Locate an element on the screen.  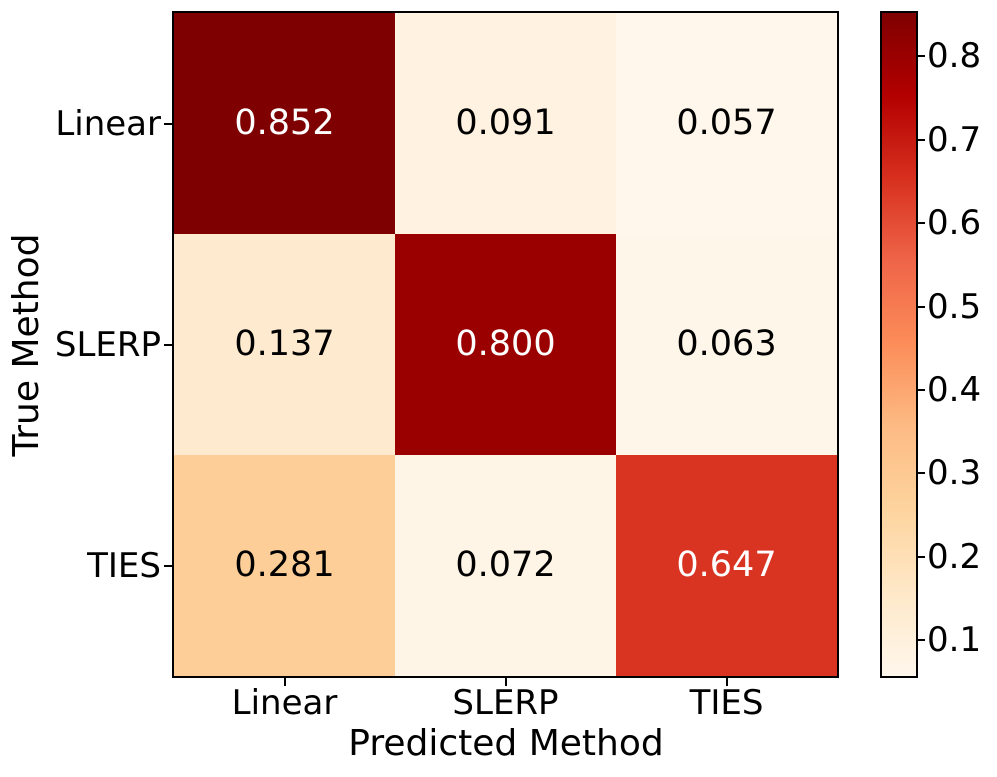
x-tick-label: SLERP is located at coordinates (505, 703).